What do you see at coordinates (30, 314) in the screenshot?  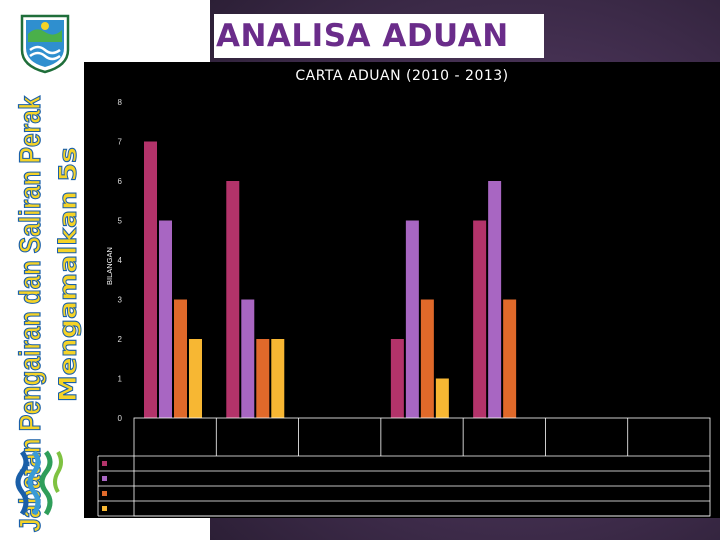 I see `side-text-department: Jabatan Pengairan dan Saliran Perak` at bounding box center [30, 314].